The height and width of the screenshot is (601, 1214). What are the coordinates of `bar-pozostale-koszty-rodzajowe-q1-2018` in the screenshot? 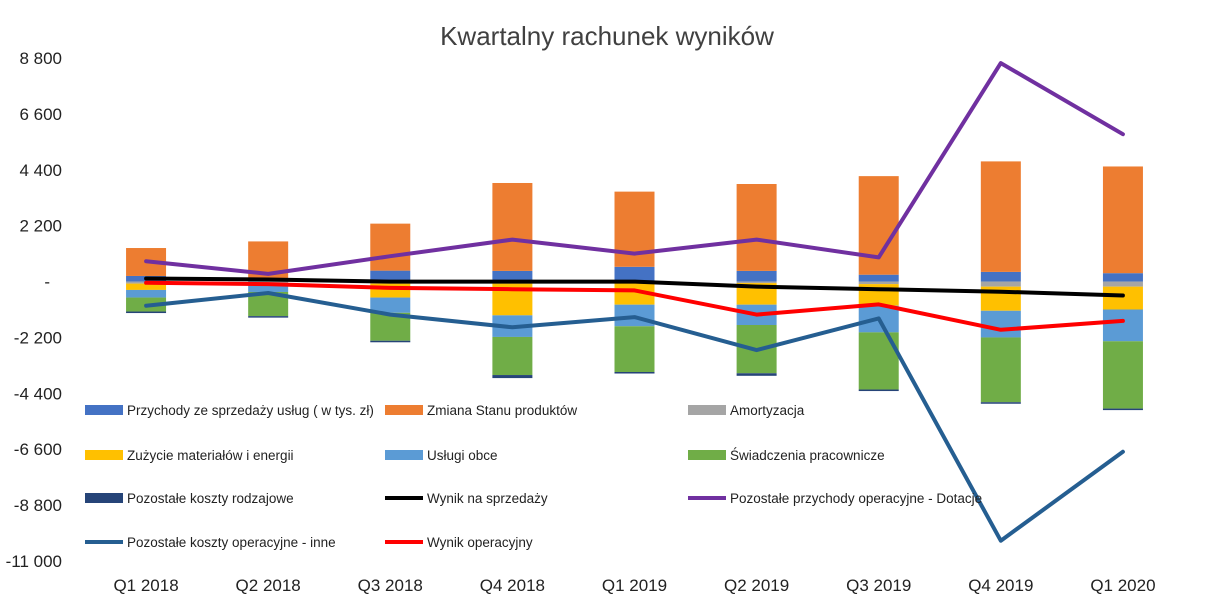 It's located at (146, 312).